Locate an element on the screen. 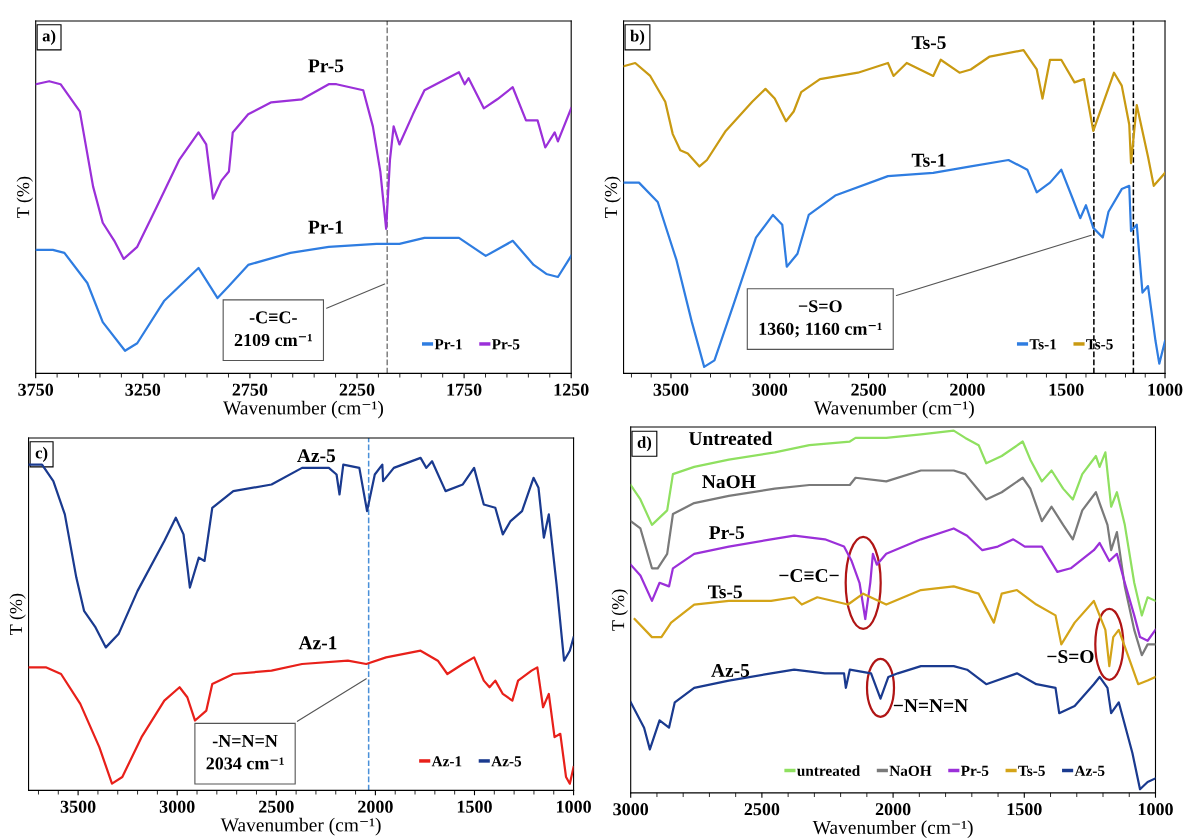  annotation: −S=O 1360; 1160 cm⁻¹ is located at coordinates (820, 319).